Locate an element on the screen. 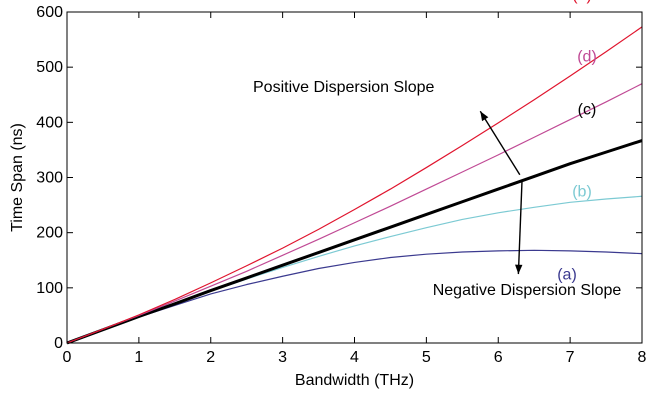  x-tick-label: 3 is located at coordinates (282, 357).